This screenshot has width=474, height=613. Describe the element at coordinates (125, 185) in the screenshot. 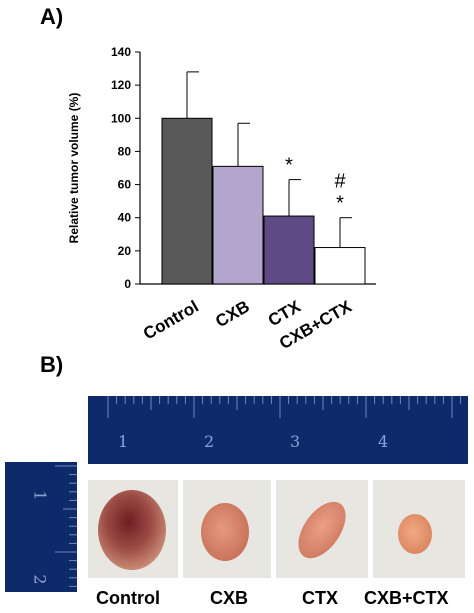

I see `y-tick-label: 60` at that location.